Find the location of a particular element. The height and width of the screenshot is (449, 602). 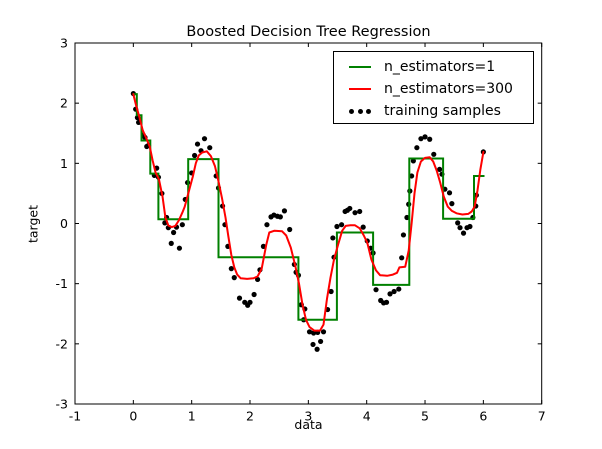

legend-item-training-samples: training samples is located at coordinates (441, 111).